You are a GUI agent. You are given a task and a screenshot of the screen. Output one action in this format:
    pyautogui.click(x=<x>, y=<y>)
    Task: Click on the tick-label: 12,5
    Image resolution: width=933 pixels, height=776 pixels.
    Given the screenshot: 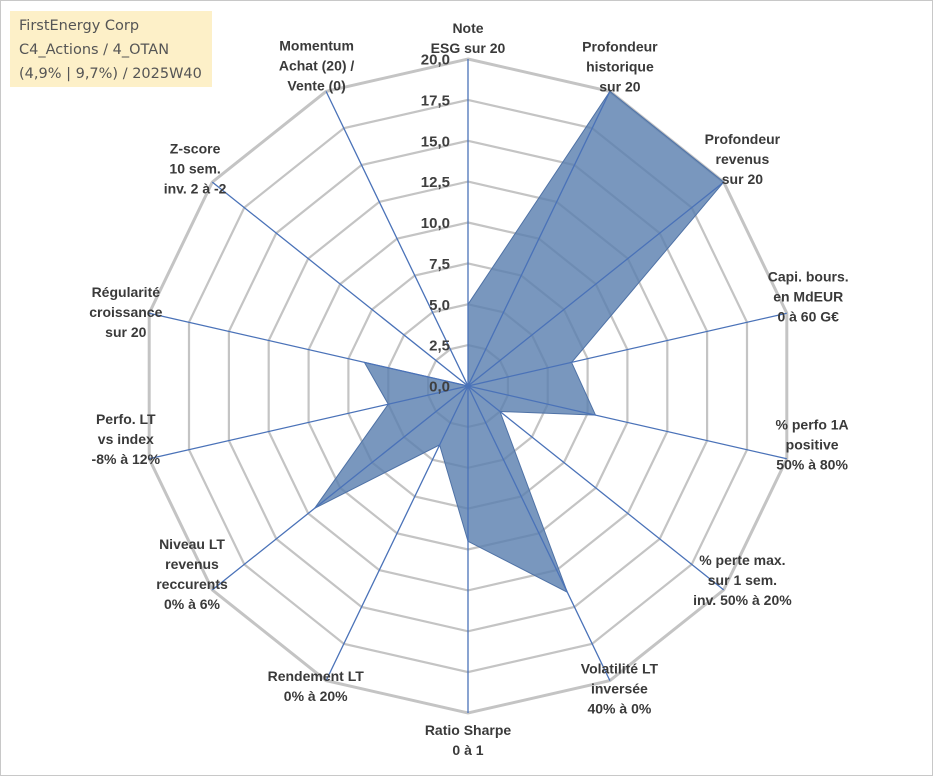 What is the action you would take?
    pyautogui.click(x=435, y=182)
    